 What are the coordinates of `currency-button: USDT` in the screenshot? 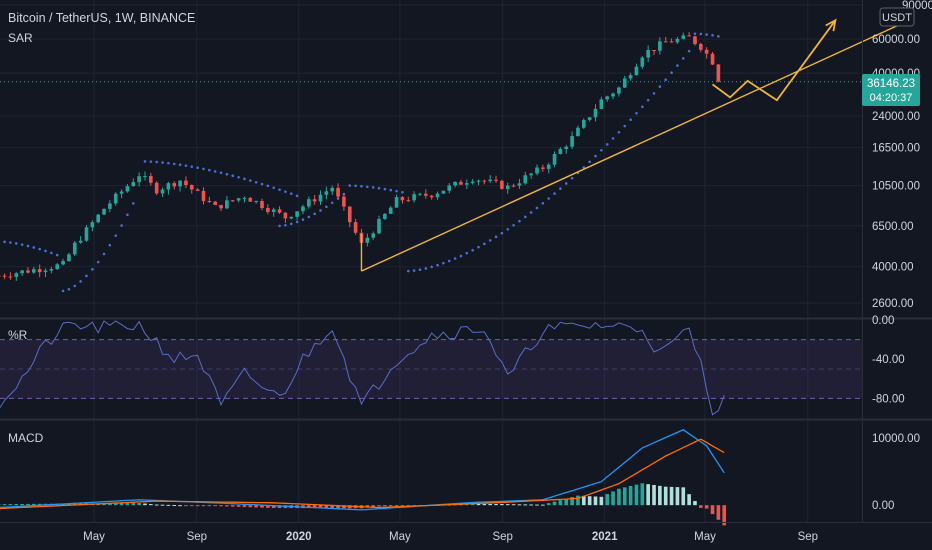 It's located at (897, 17).